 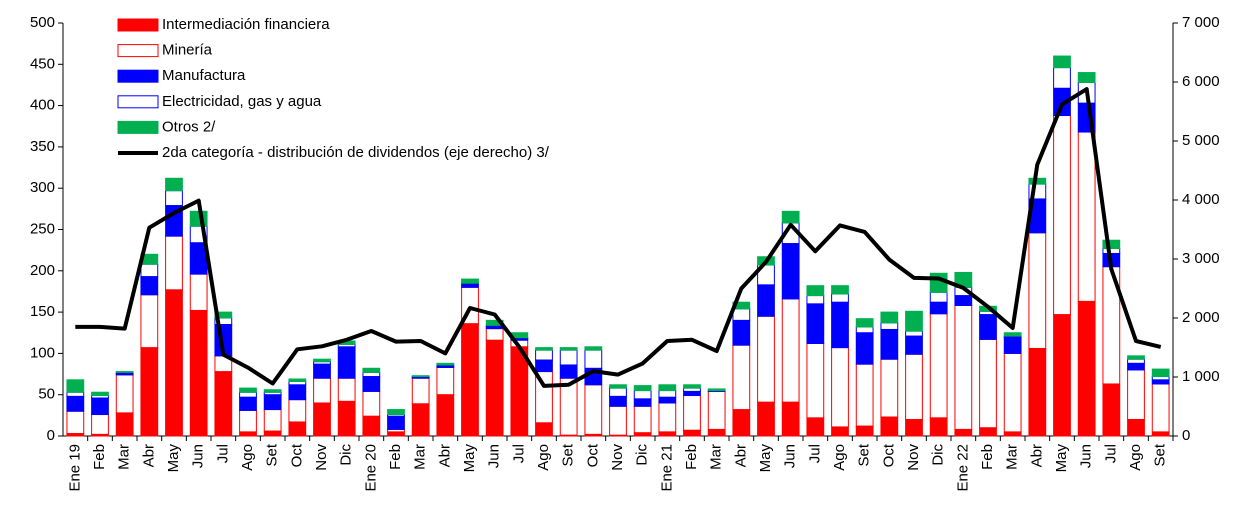 What do you see at coordinates (42, 146) in the screenshot?
I see `y-tick-label: 350` at bounding box center [42, 146].